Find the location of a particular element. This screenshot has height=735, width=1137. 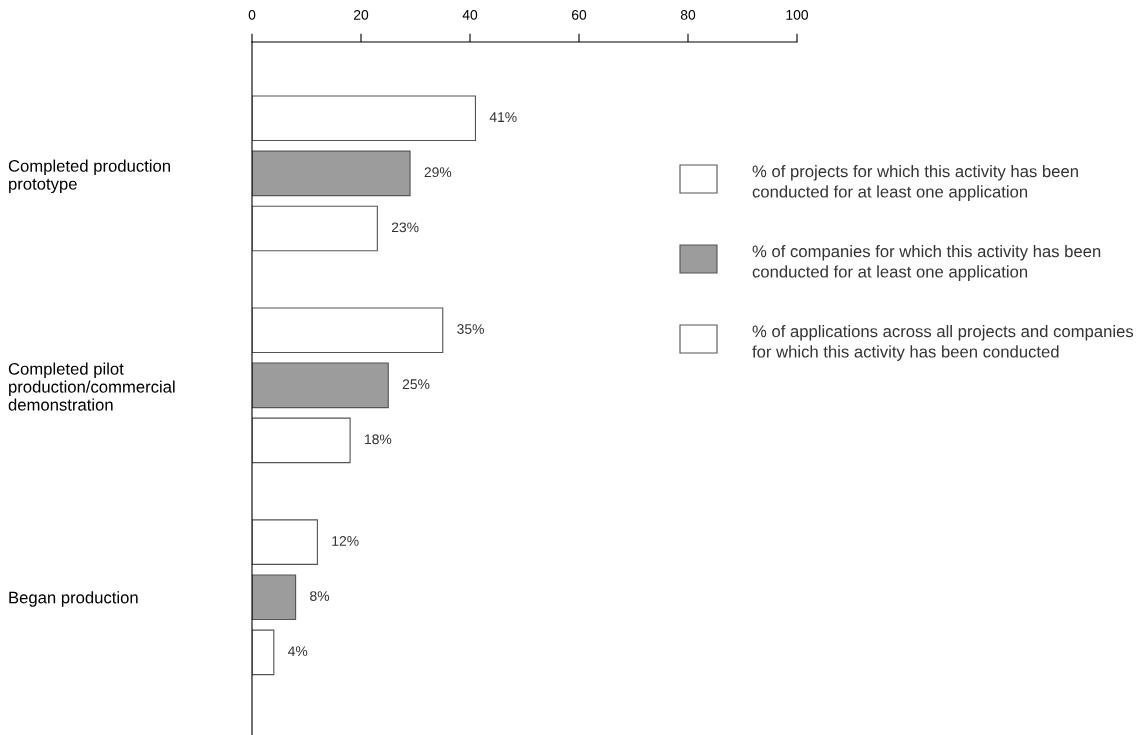

legend-label: % of applications across all projects and companies for which this activity has been conducted is located at coordinates (943, 343).